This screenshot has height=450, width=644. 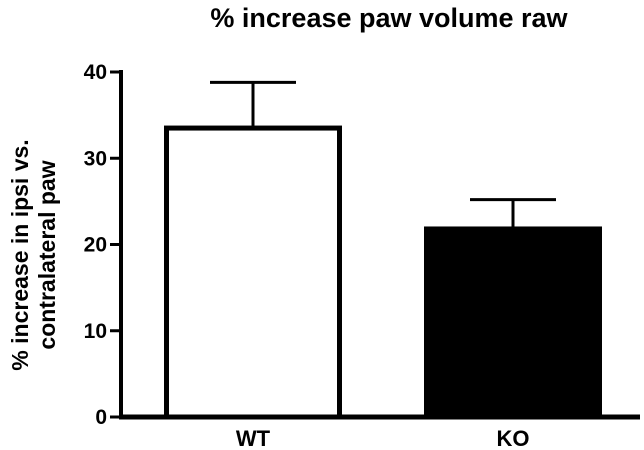 I want to click on x-axis-labels: WT KO, so click(x=383, y=438).